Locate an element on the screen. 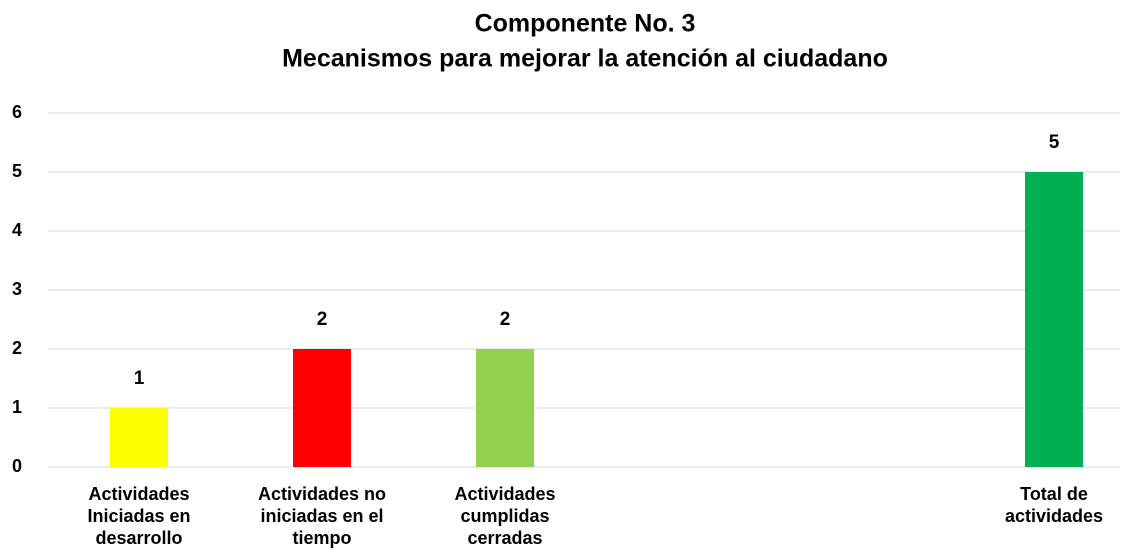 The image size is (1135, 560). x-tick-label: Total de actividades is located at coordinates (1054, 505).